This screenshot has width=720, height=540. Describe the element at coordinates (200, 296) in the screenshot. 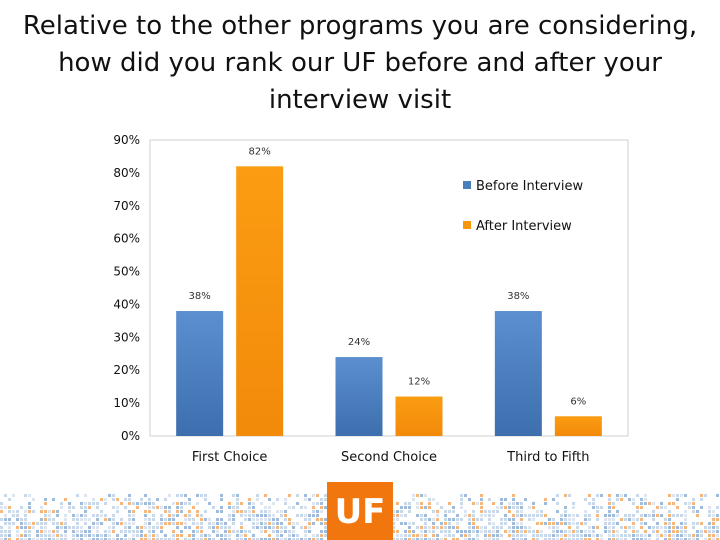

I see `data-label: 38%` at that location.